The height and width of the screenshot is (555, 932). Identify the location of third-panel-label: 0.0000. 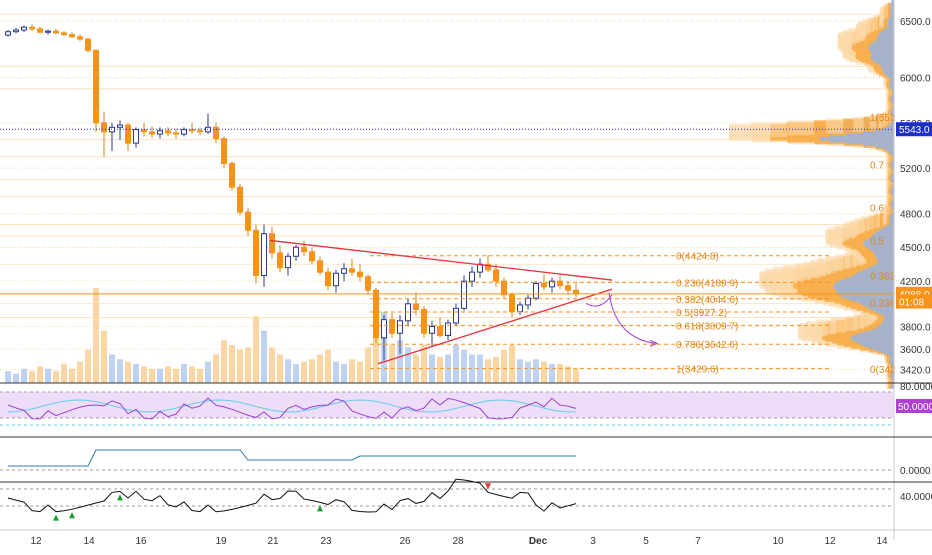
(915, 471).